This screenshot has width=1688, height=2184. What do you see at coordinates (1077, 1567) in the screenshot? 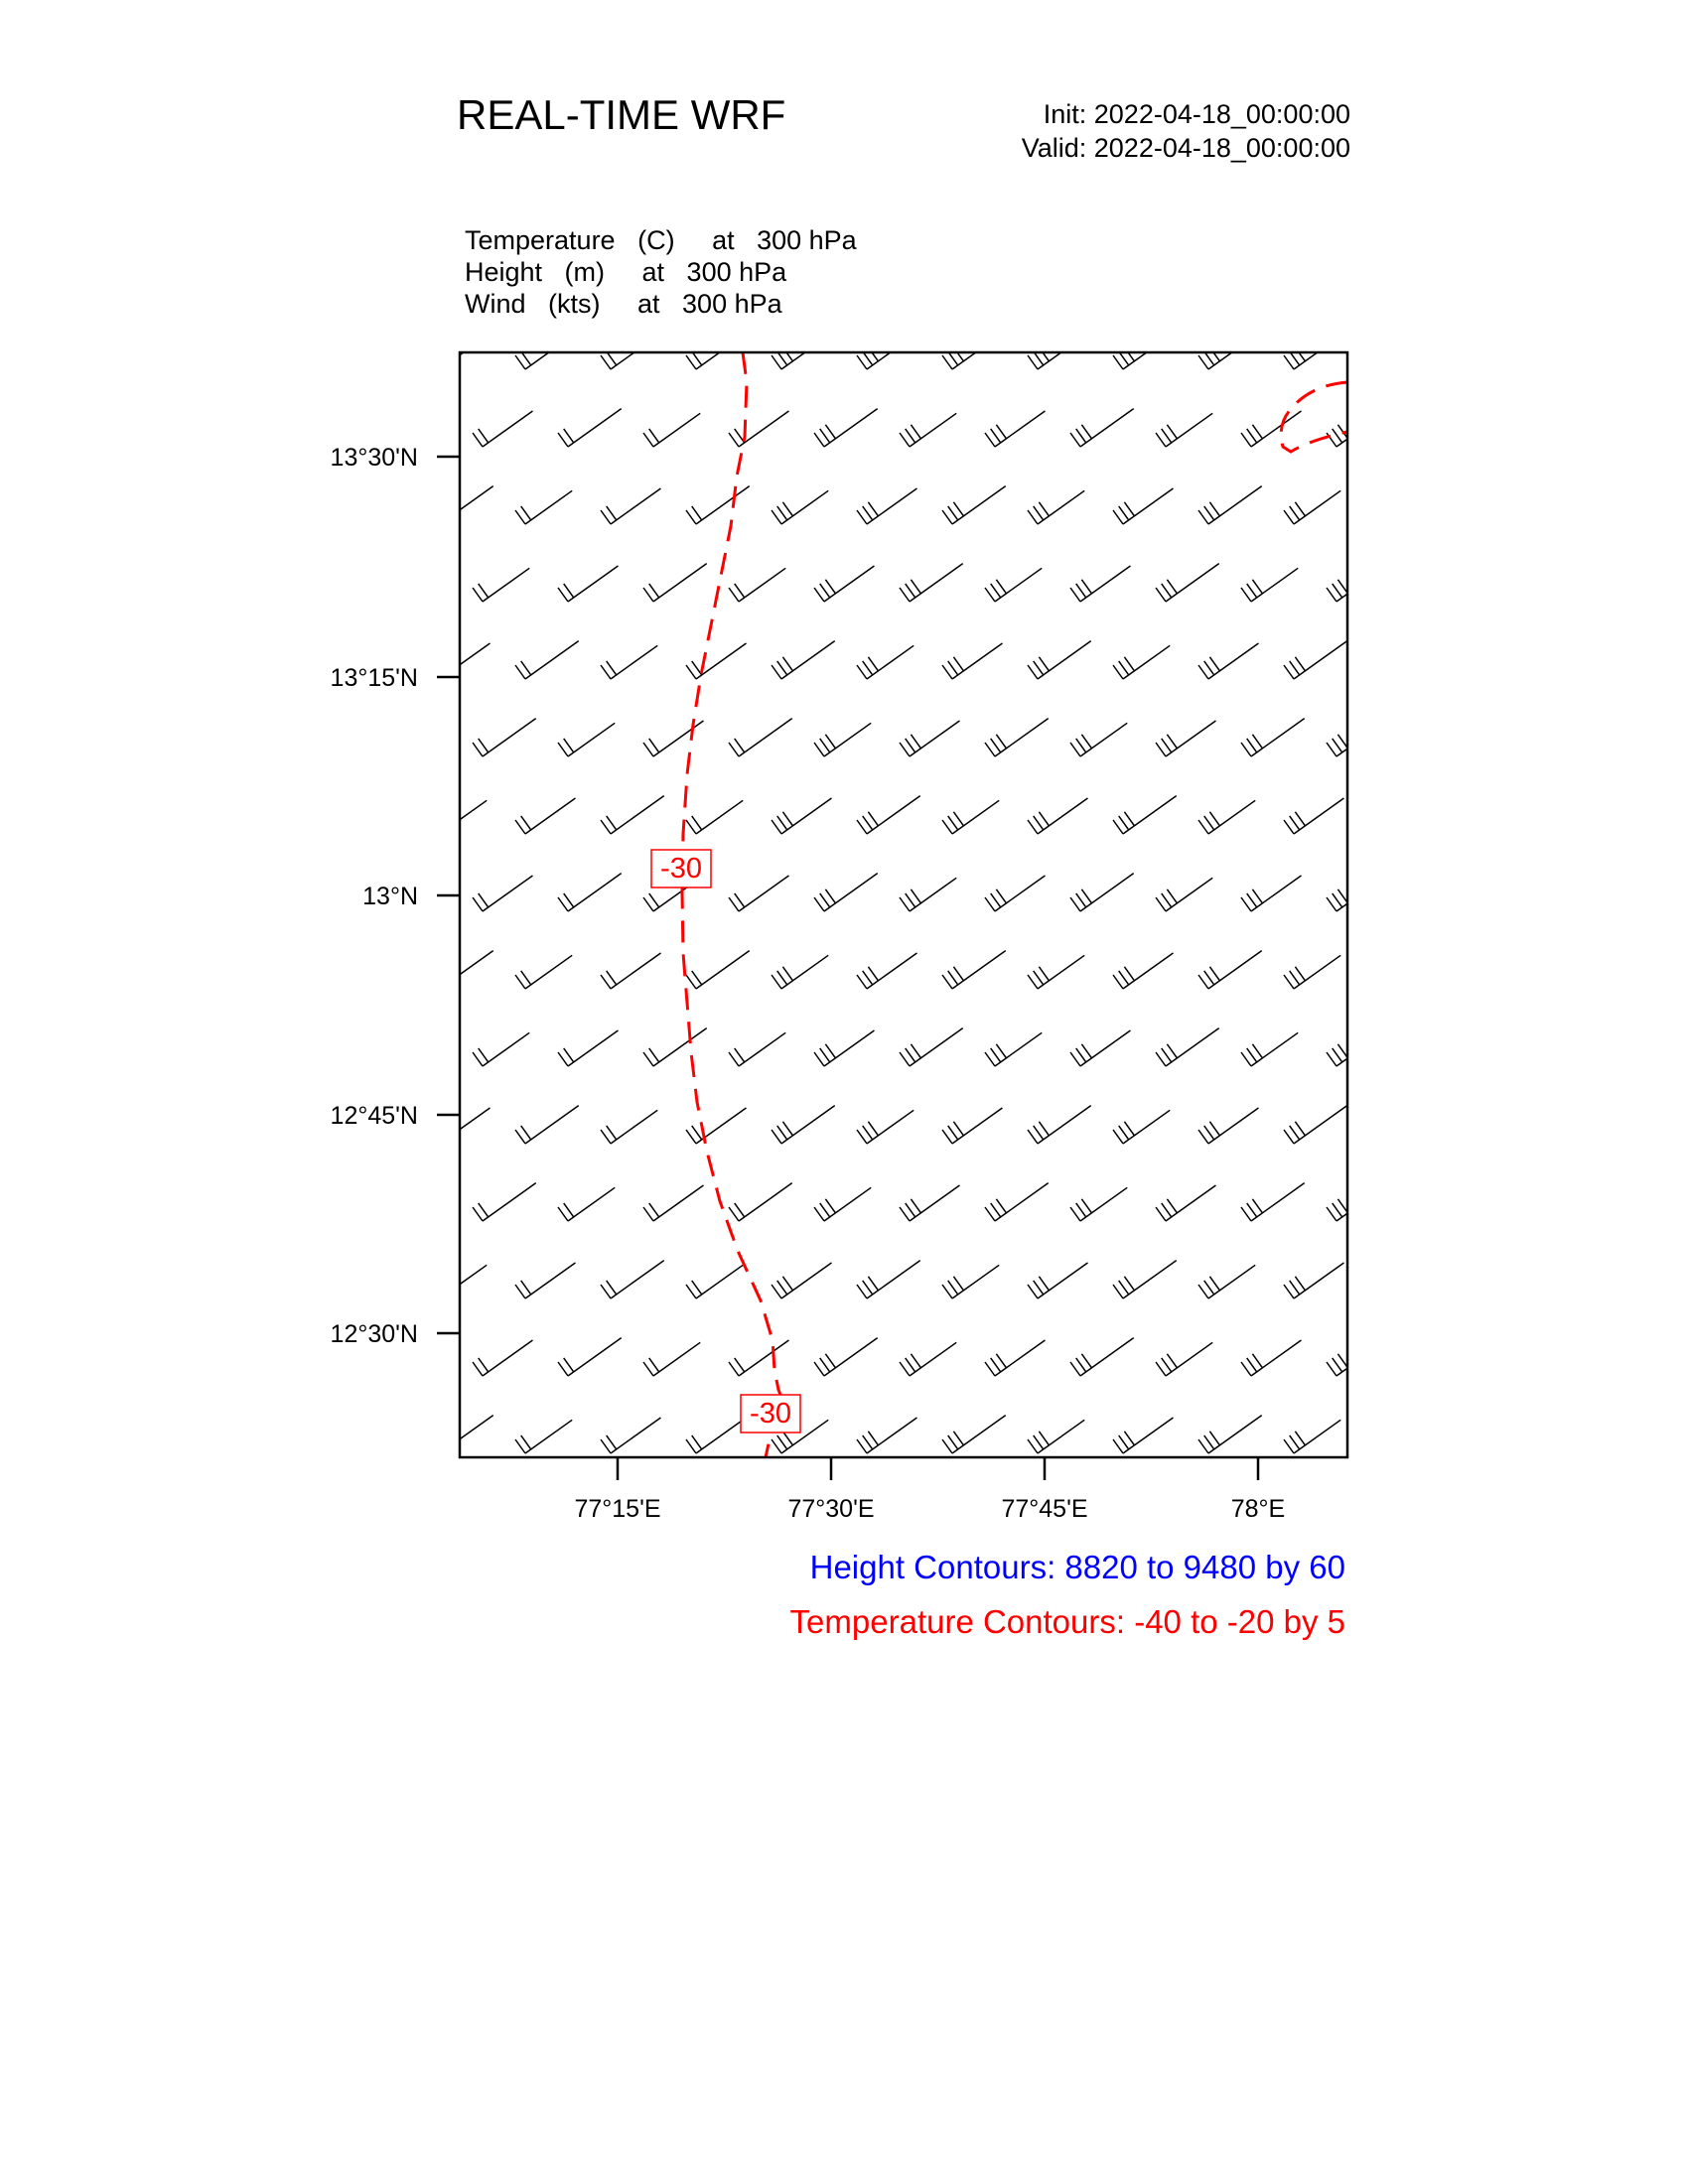
I see `height-contours-legend: Height Contours: 8820 to 9480 by 60` at bounding box center [1077, 1567].